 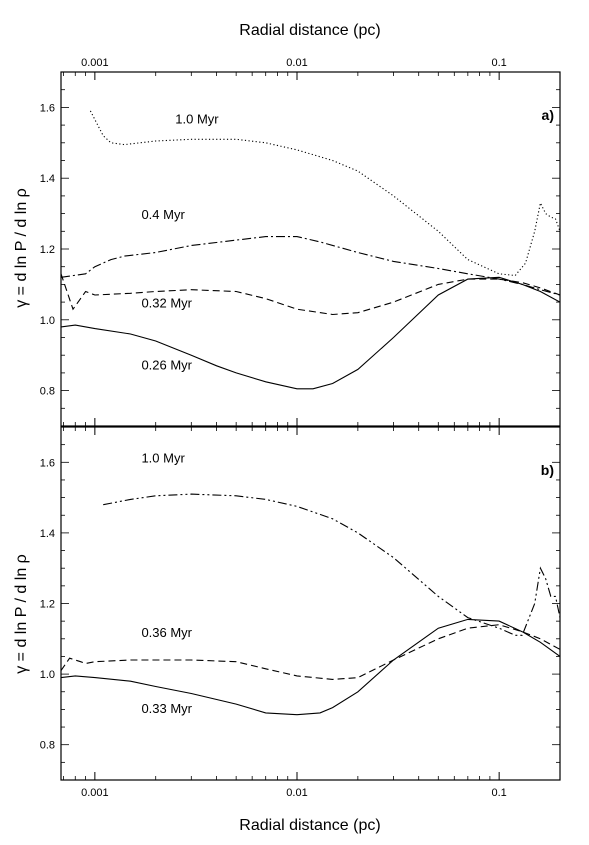 What do you see at coordinates (547, 470) in the screenshot?
I see `panel-tag: b)` at bounding box center [547, 470].